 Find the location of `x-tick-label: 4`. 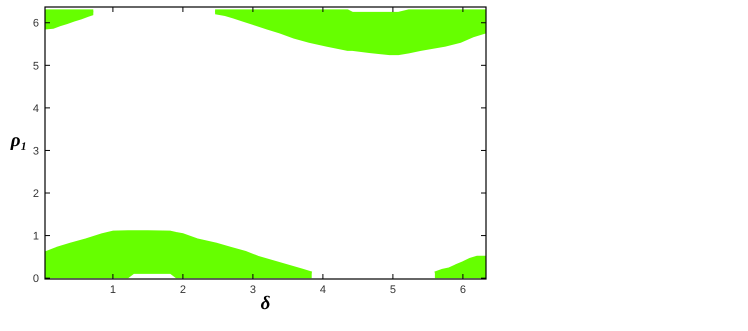

x-tick-label: 4 is located at coordinates (323, 290).